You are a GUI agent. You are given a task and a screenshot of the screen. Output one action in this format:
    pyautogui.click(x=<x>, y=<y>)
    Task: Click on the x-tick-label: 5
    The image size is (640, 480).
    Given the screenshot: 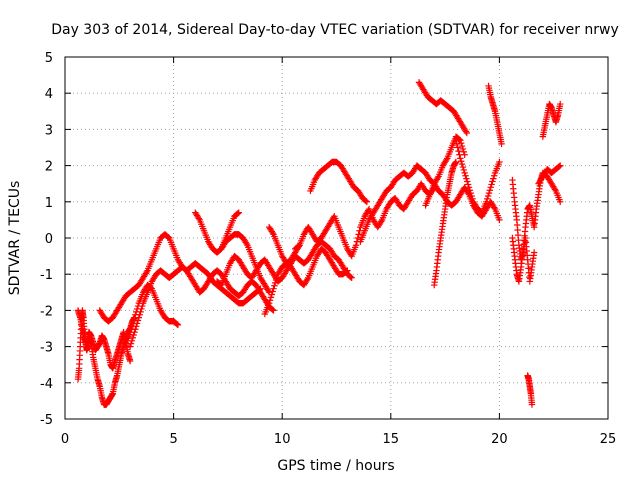 What is the action you would take?
    pyautogui.click(x=173, y=439)
    